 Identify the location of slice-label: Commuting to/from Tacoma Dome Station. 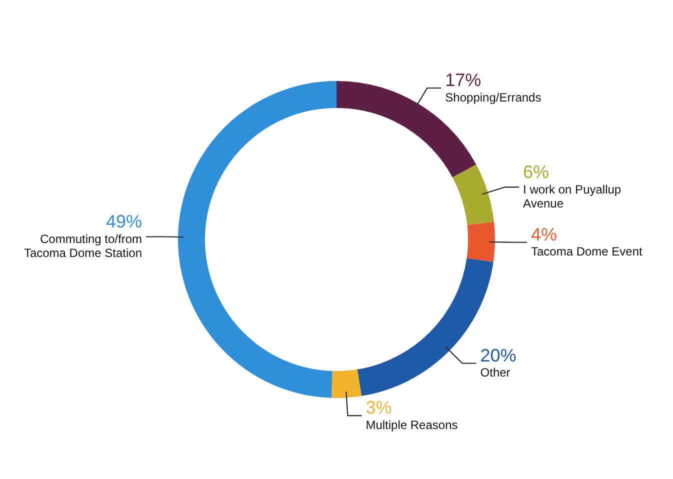
(83, 246).